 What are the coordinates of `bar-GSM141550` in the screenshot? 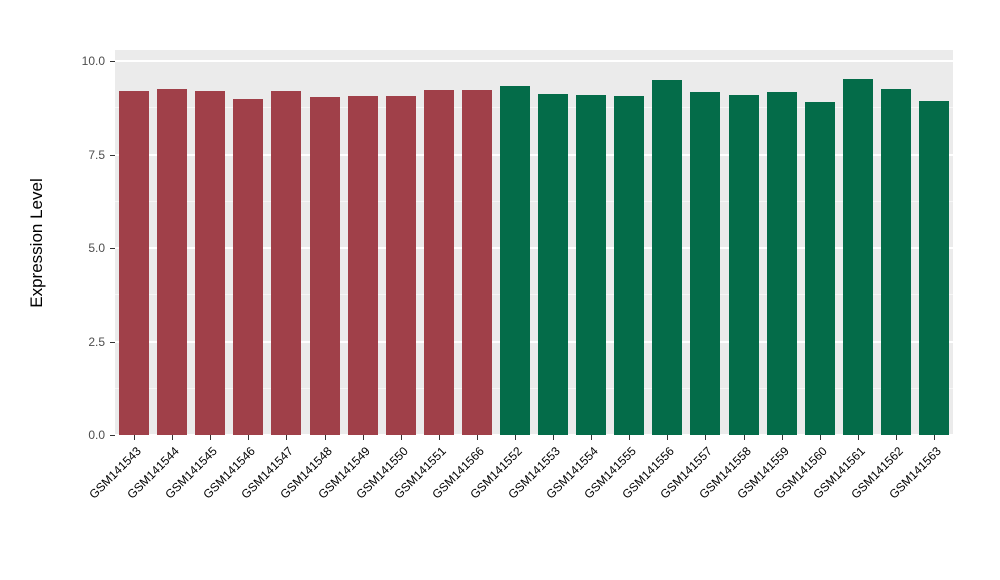 It's located at (401, 265).